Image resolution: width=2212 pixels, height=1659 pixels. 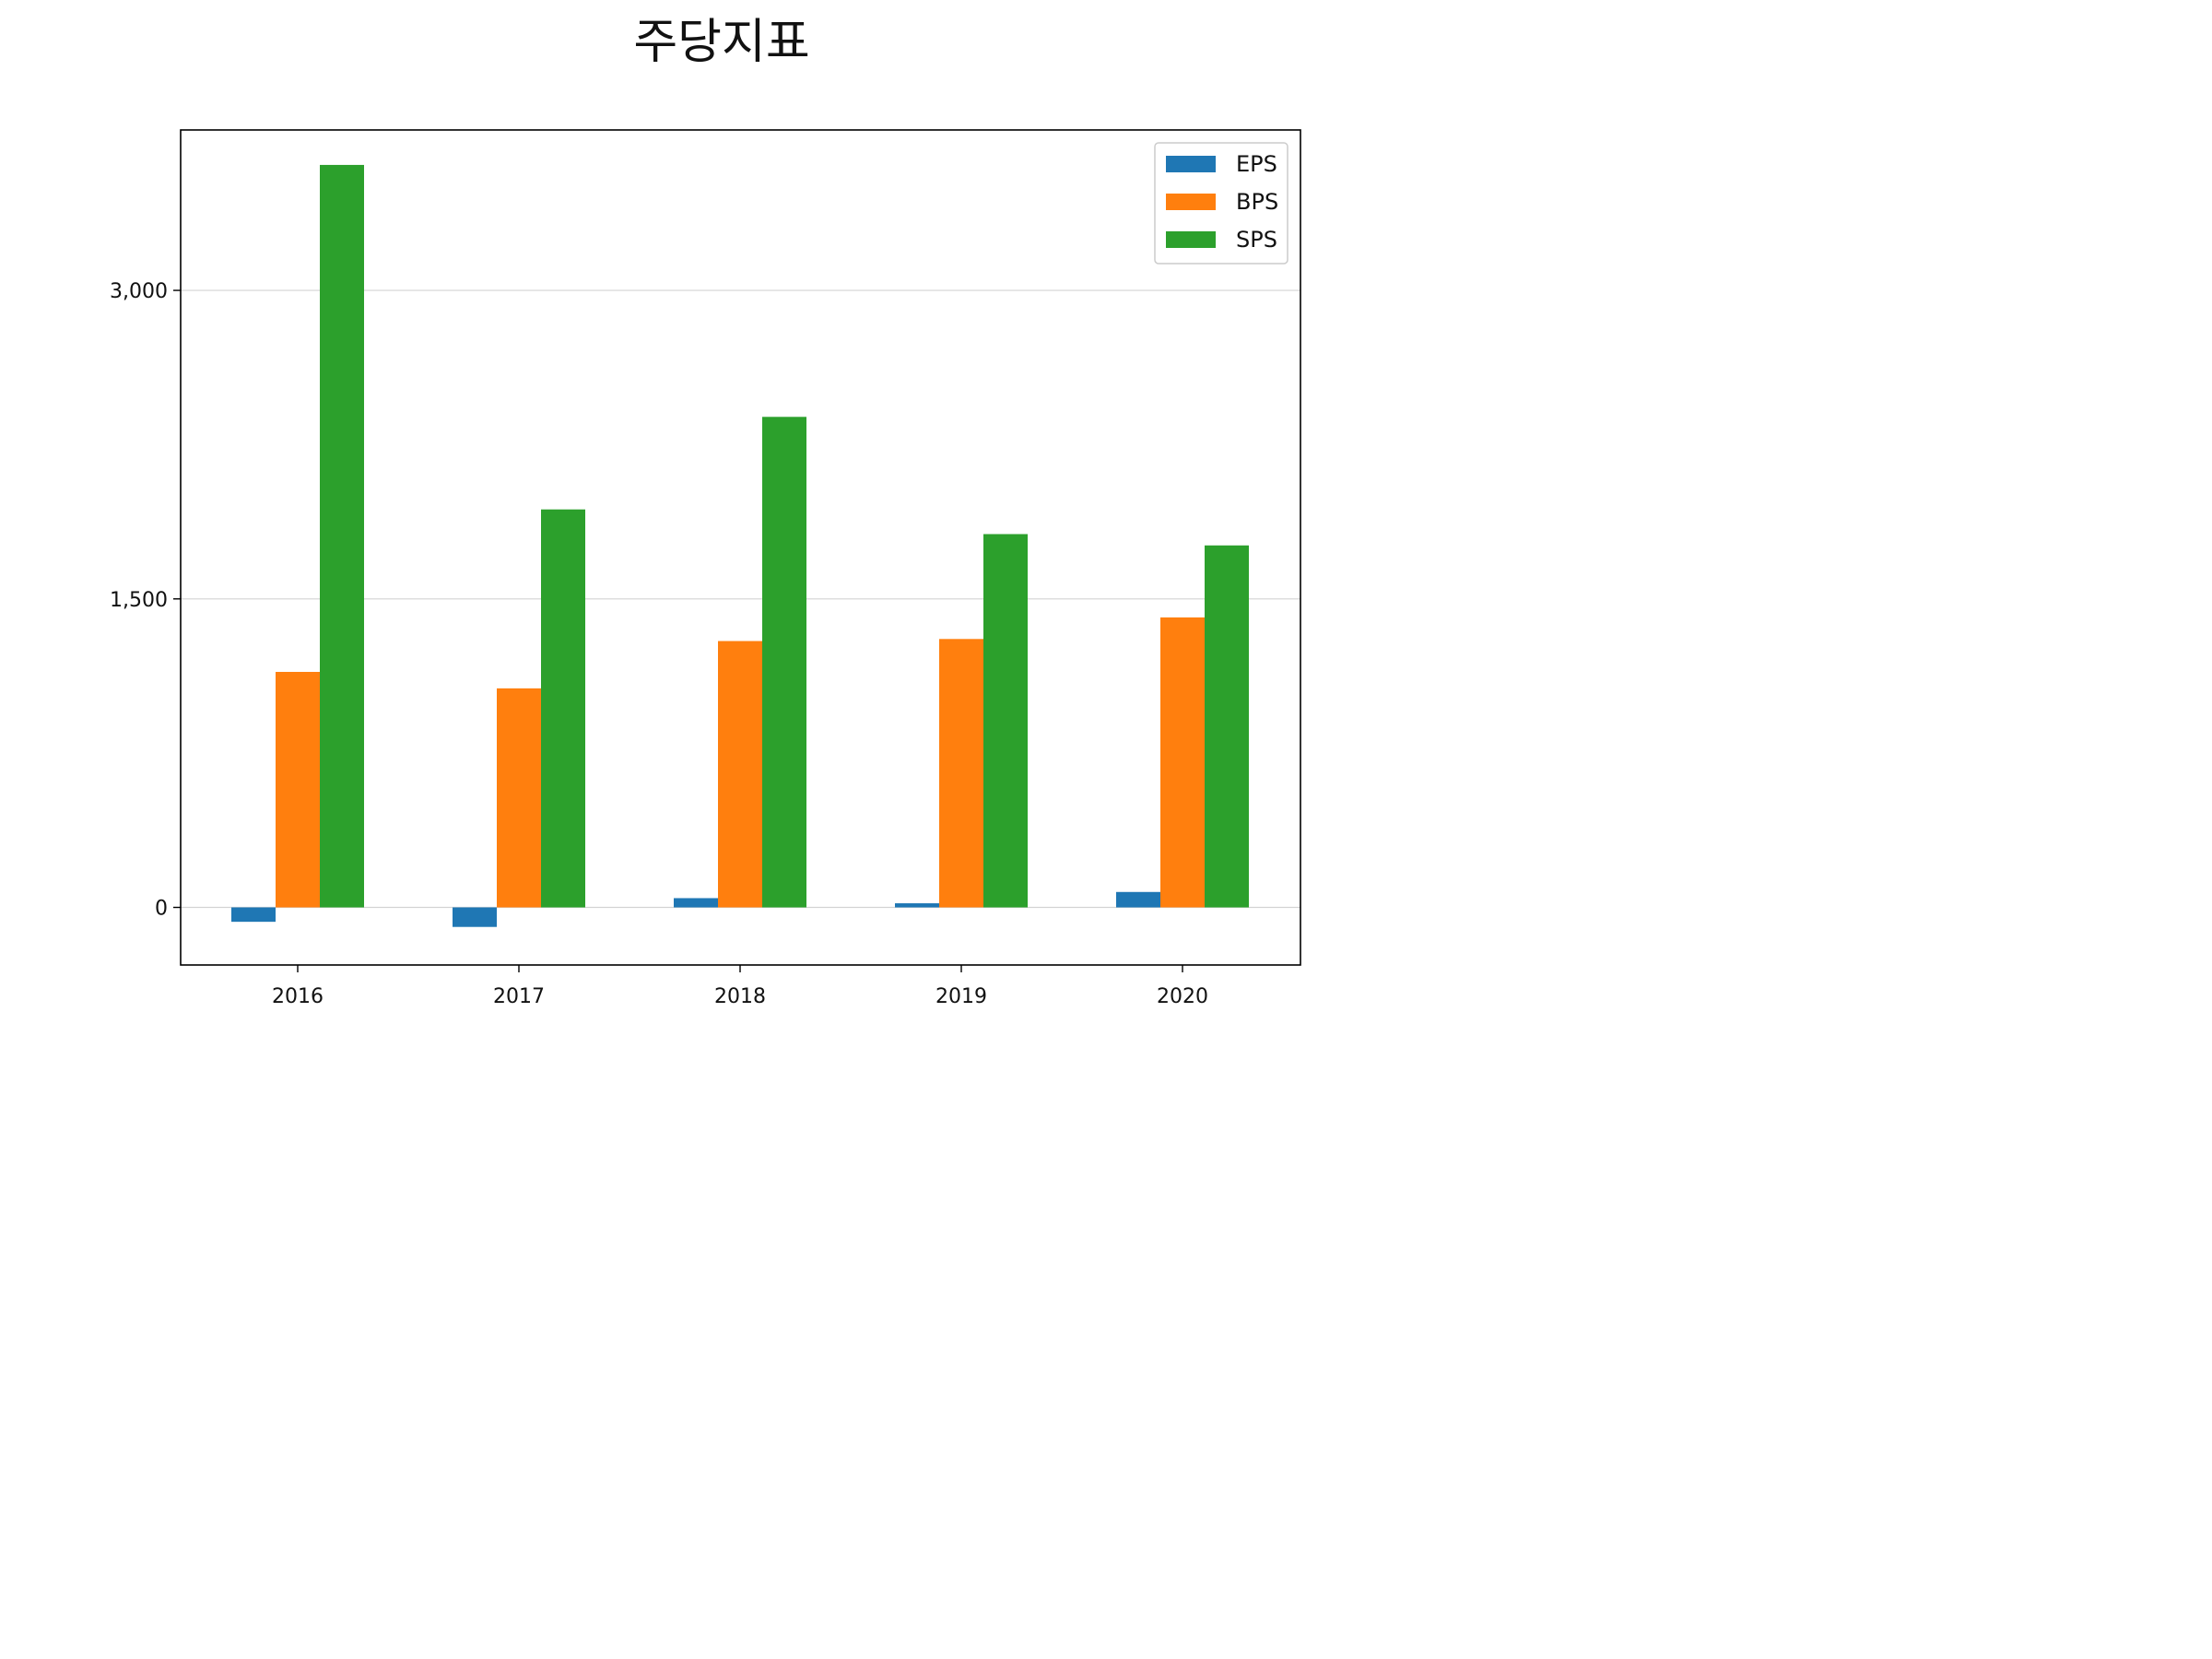 What do you see at coordinates (139, 600) in the screenshot?
I see `y-tick-label: 1,500` at bounding box center [139, 600].